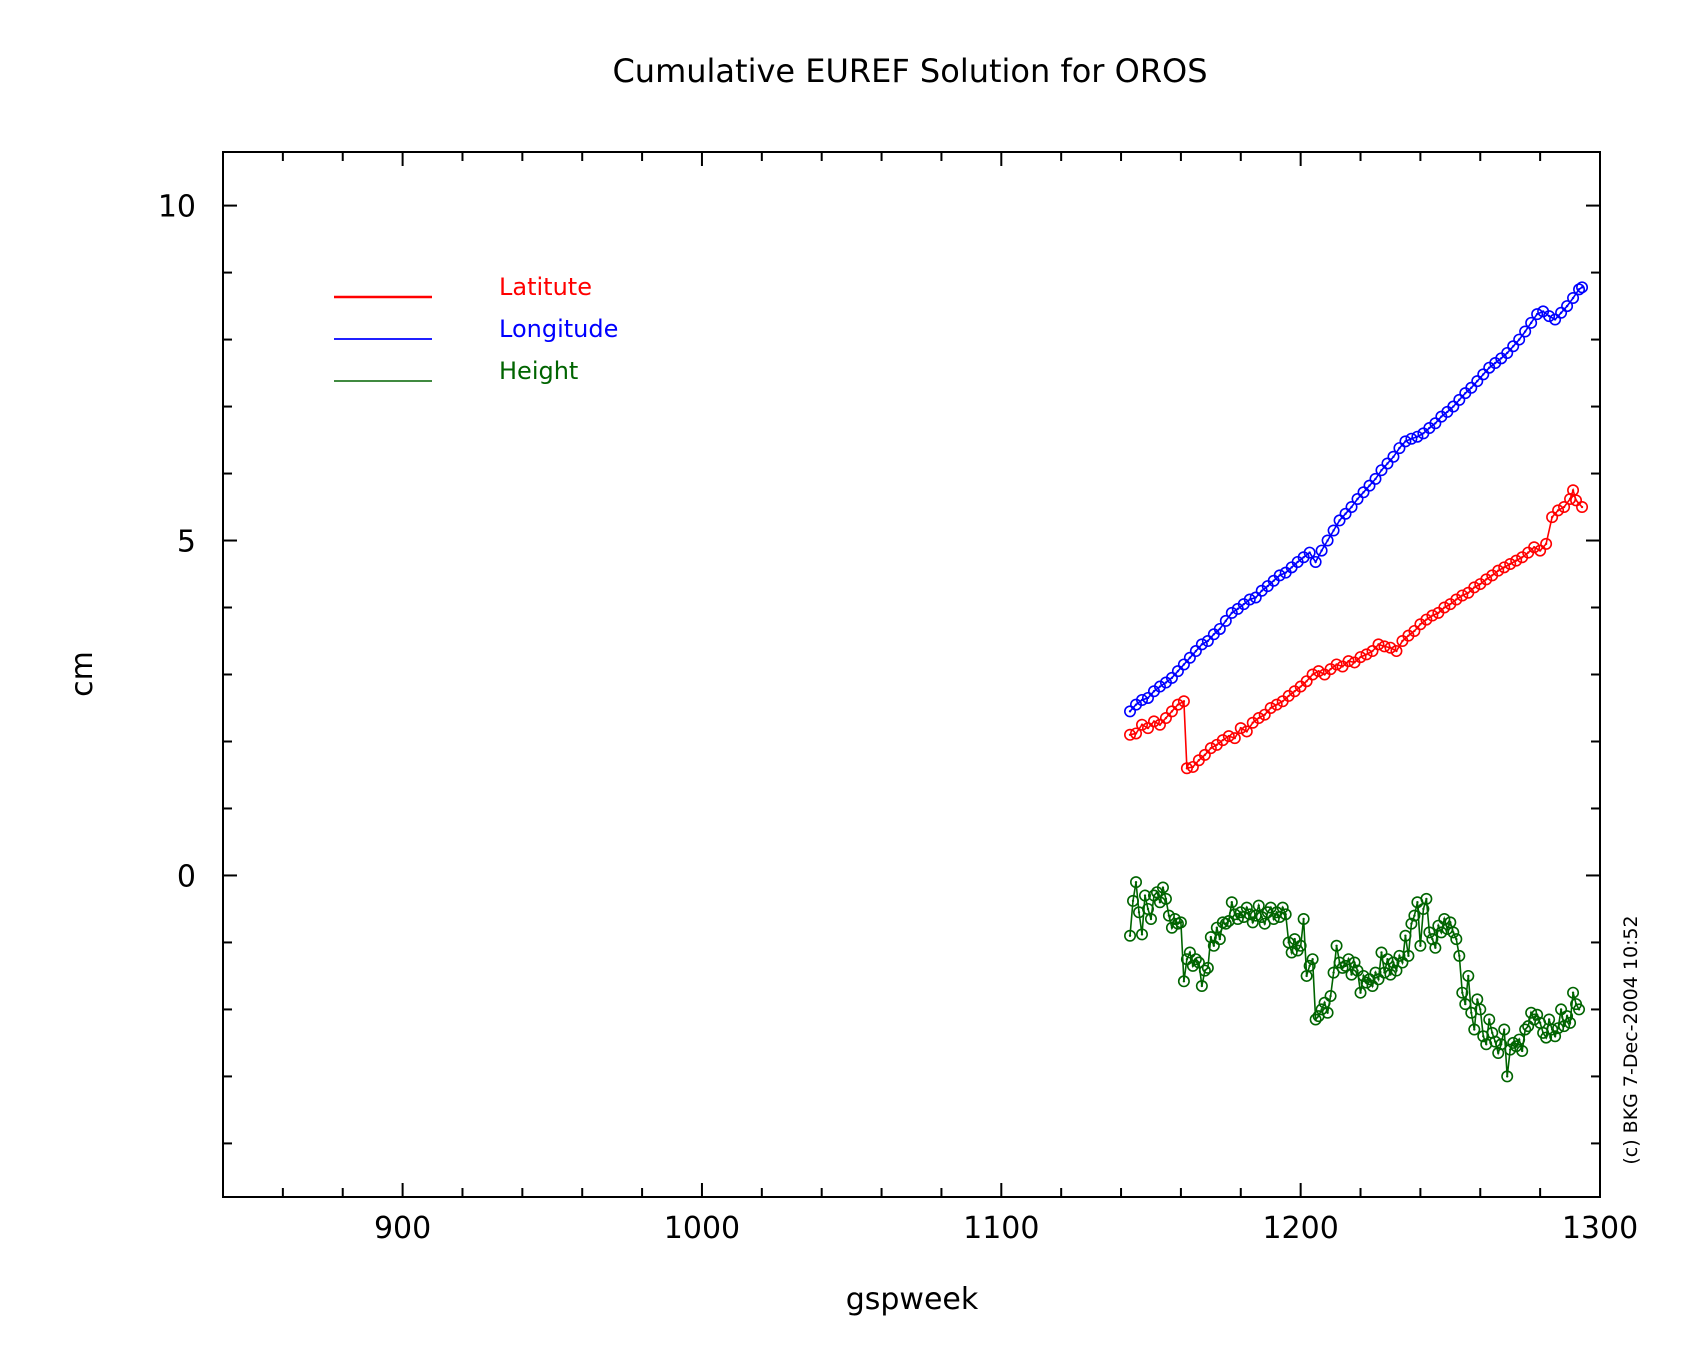 This screenshot has width=1700, height=1360. What do you see at coordinates (1600, 1228) in the screenshot?
I see `x-tick-label: 1300` at bounding box center [1600, 1228].